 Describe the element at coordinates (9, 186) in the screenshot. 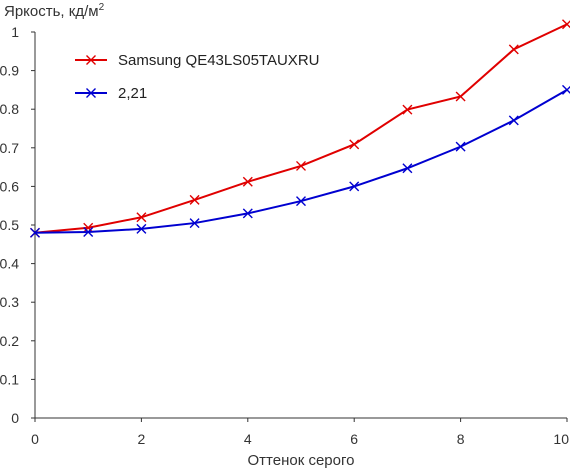

I see `y-tick-label: 0.6` at that location.